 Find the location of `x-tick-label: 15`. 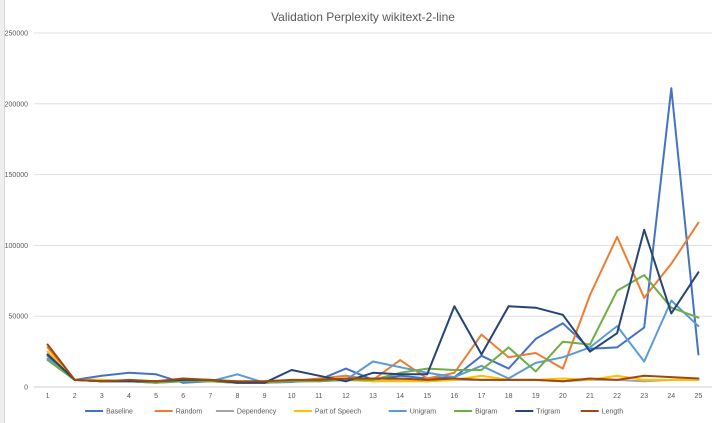

x-tick-label: 15 is located at coordinates (427, 396).